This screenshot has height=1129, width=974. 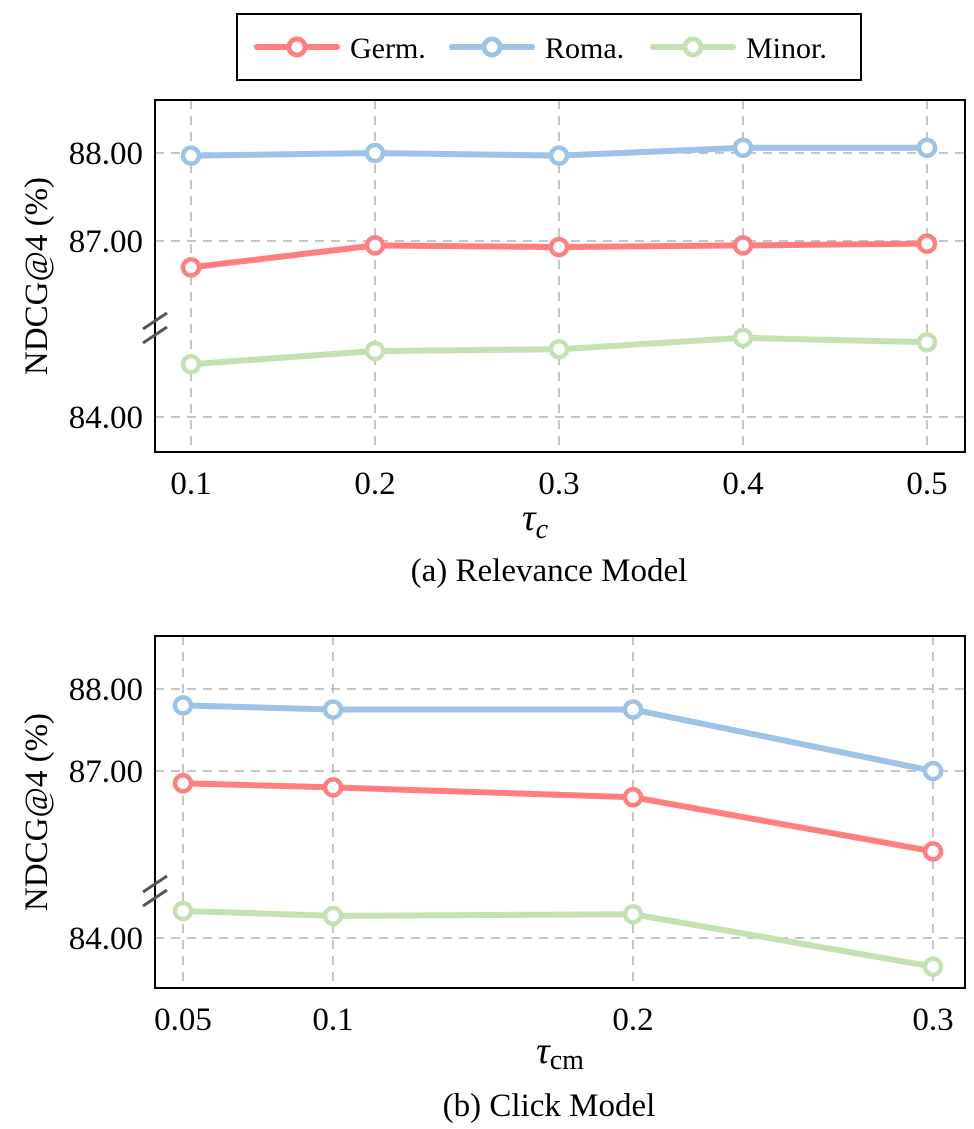 What do you see at coordinates (388, 48) in the screenshot?
I see `legend-label-germ: Germ.` at bounding box center [388, 48].